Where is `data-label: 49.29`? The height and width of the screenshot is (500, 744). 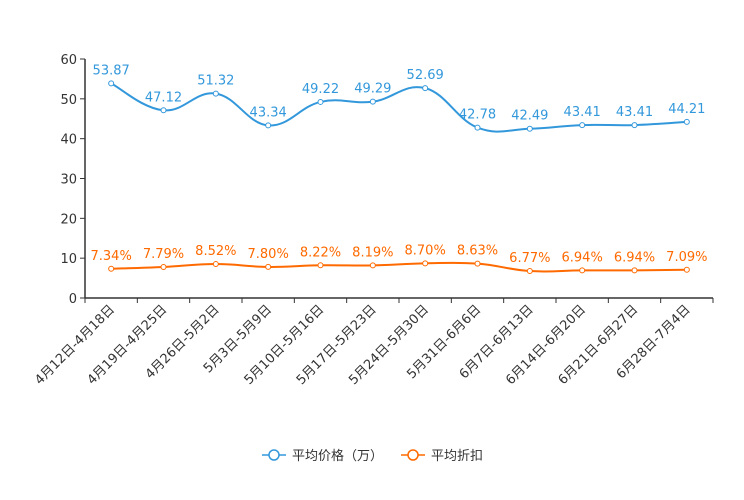
data-label: 49.29 is located at coordinates (372, 89).